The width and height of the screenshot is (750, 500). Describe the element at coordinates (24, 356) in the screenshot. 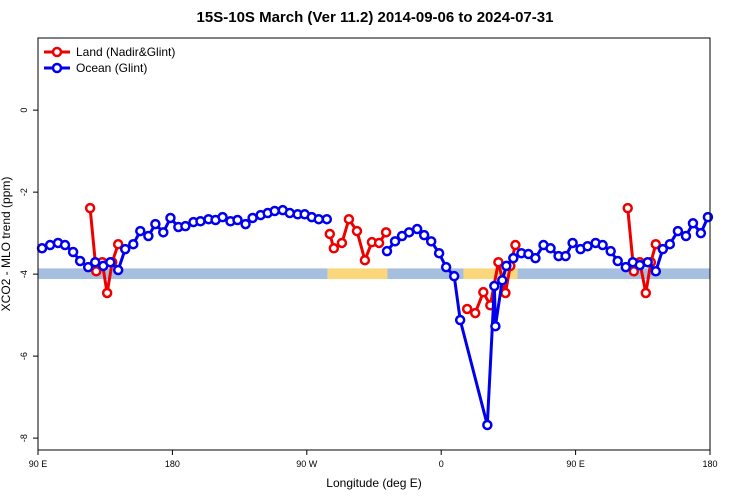

I see `y-tick-label: -6` at that location.